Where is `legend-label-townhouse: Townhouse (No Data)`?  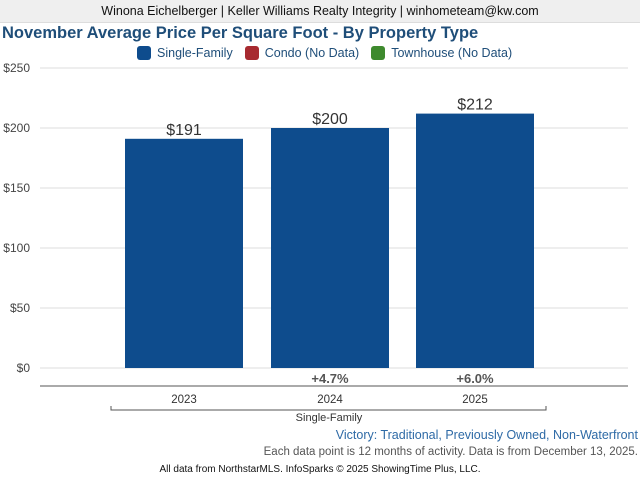
legend-label-townhouse: Townhouse (No Data) is located at coordinates (452, 53).